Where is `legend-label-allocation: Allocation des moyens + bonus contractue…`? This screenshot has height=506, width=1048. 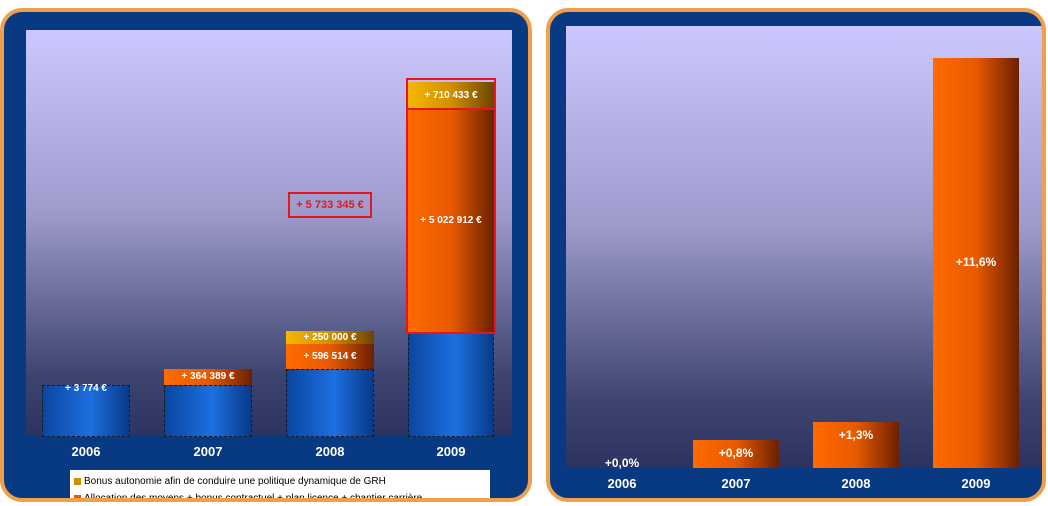
legend-label-allocation: Allocation des moyens + bonus contractue… is located at coordinates (253, 497).